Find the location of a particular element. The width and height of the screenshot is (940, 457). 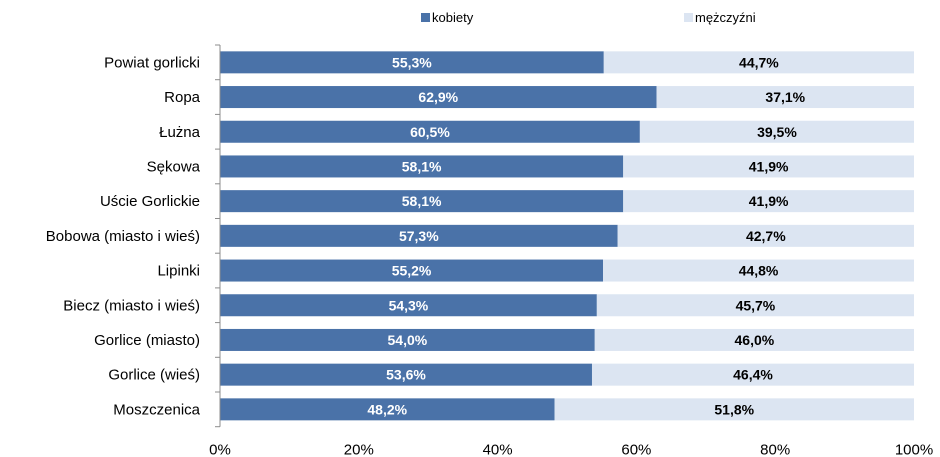

x-tick-label: 0% is located at coordinates (220, 449).